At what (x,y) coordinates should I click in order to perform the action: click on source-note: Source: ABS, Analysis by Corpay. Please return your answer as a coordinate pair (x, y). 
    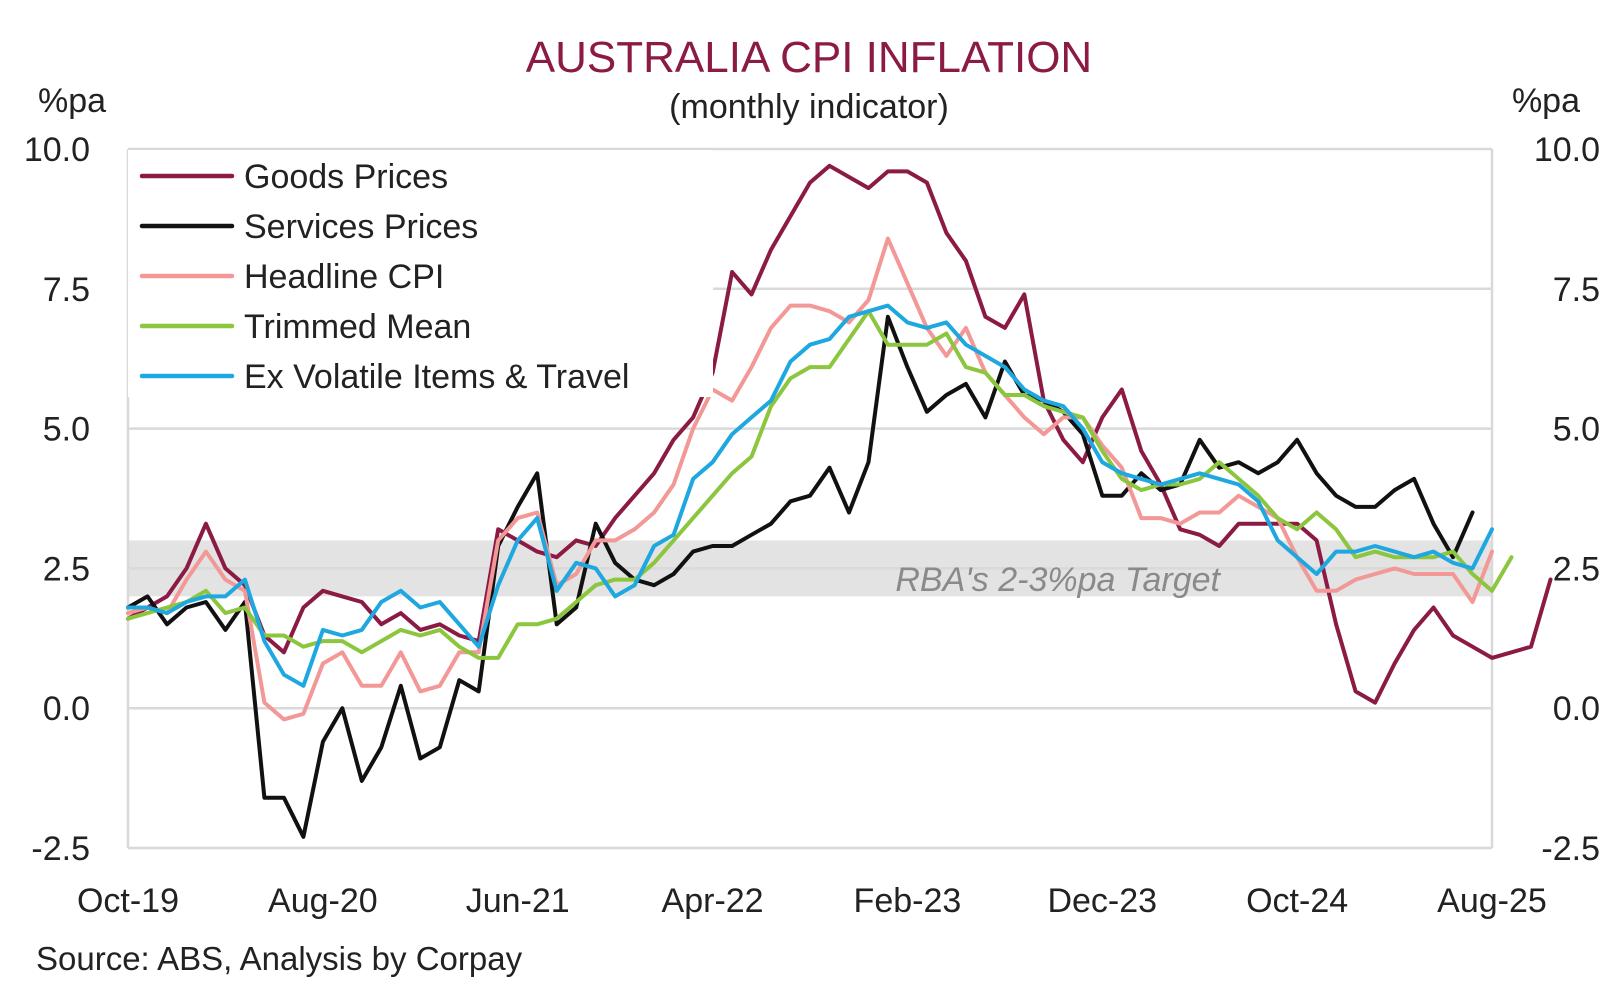
    Looking at the image, I should click on (279, 958).